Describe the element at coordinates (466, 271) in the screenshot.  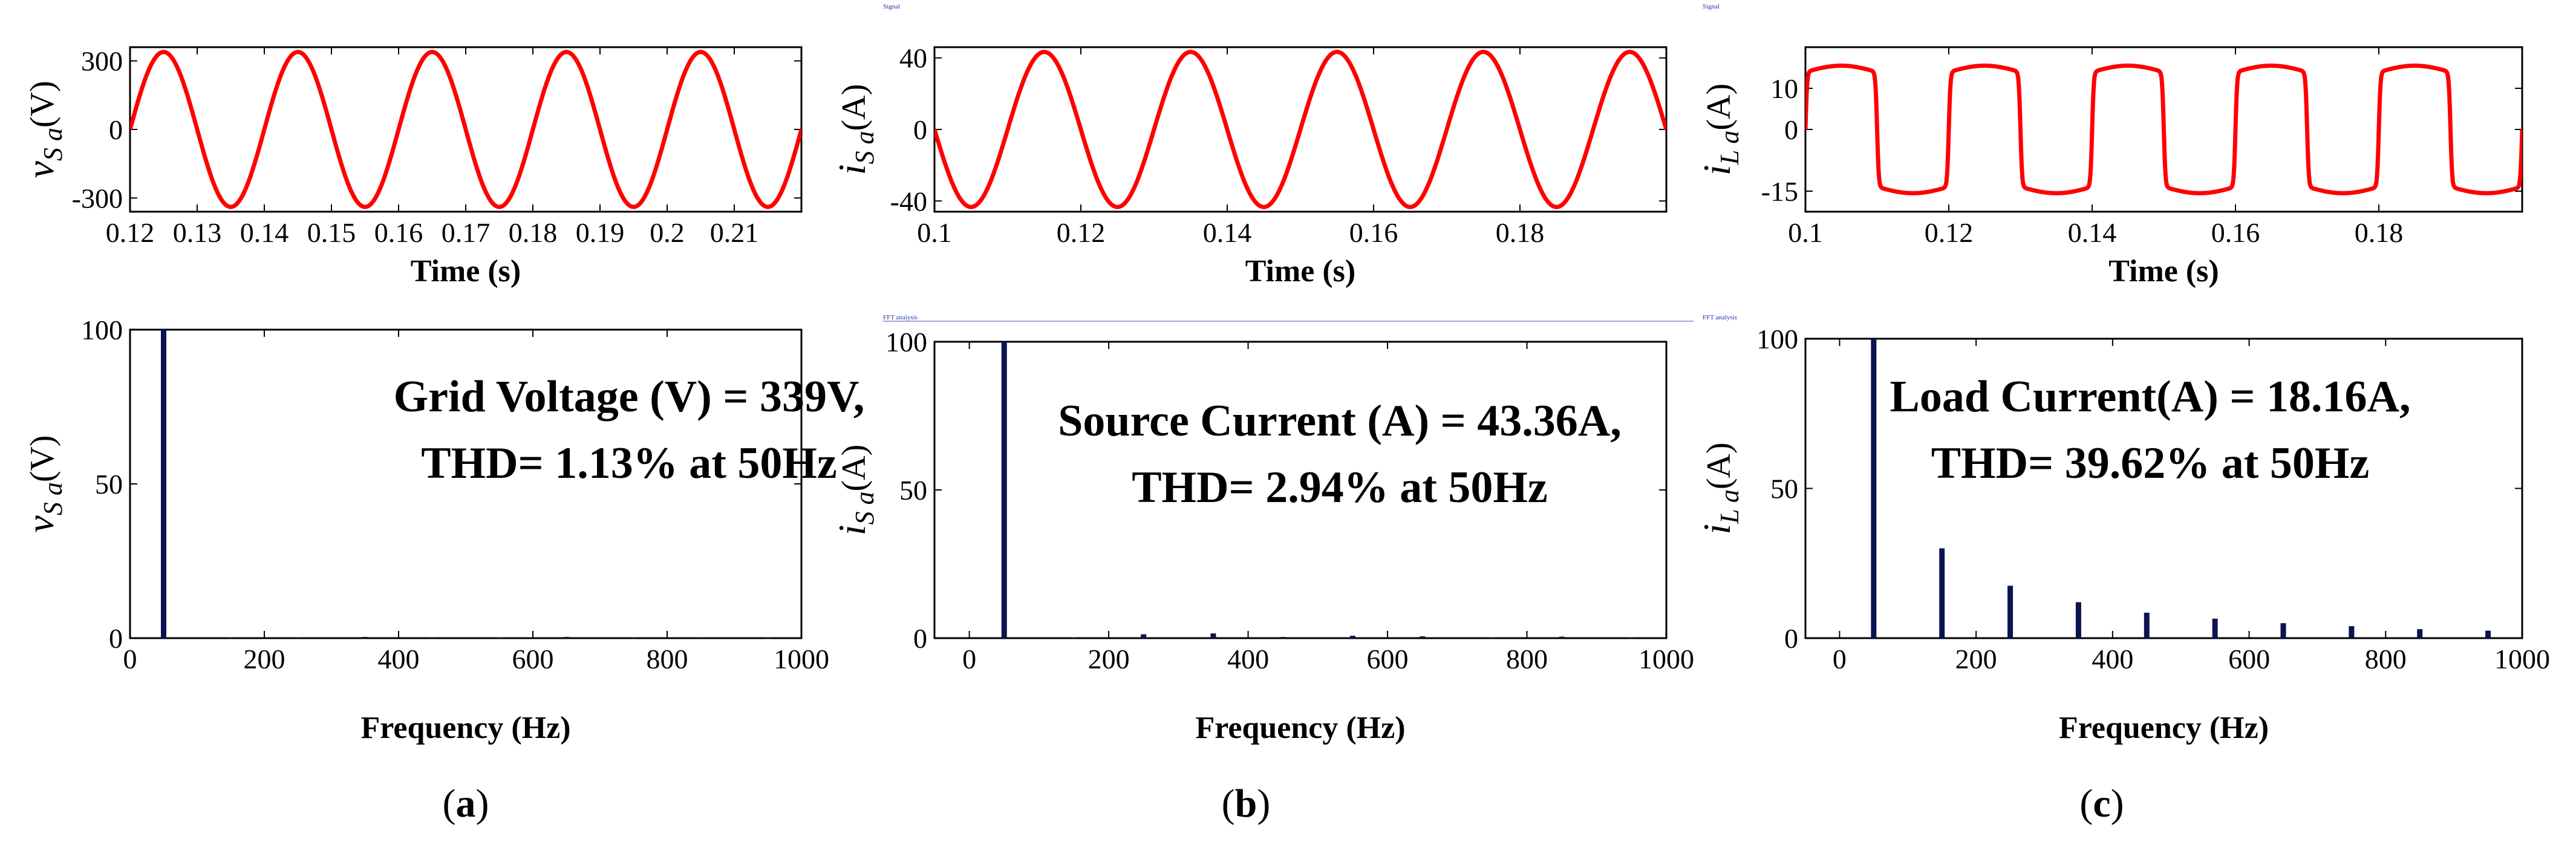
I see `x-axis-label: Time (s)` at that location.